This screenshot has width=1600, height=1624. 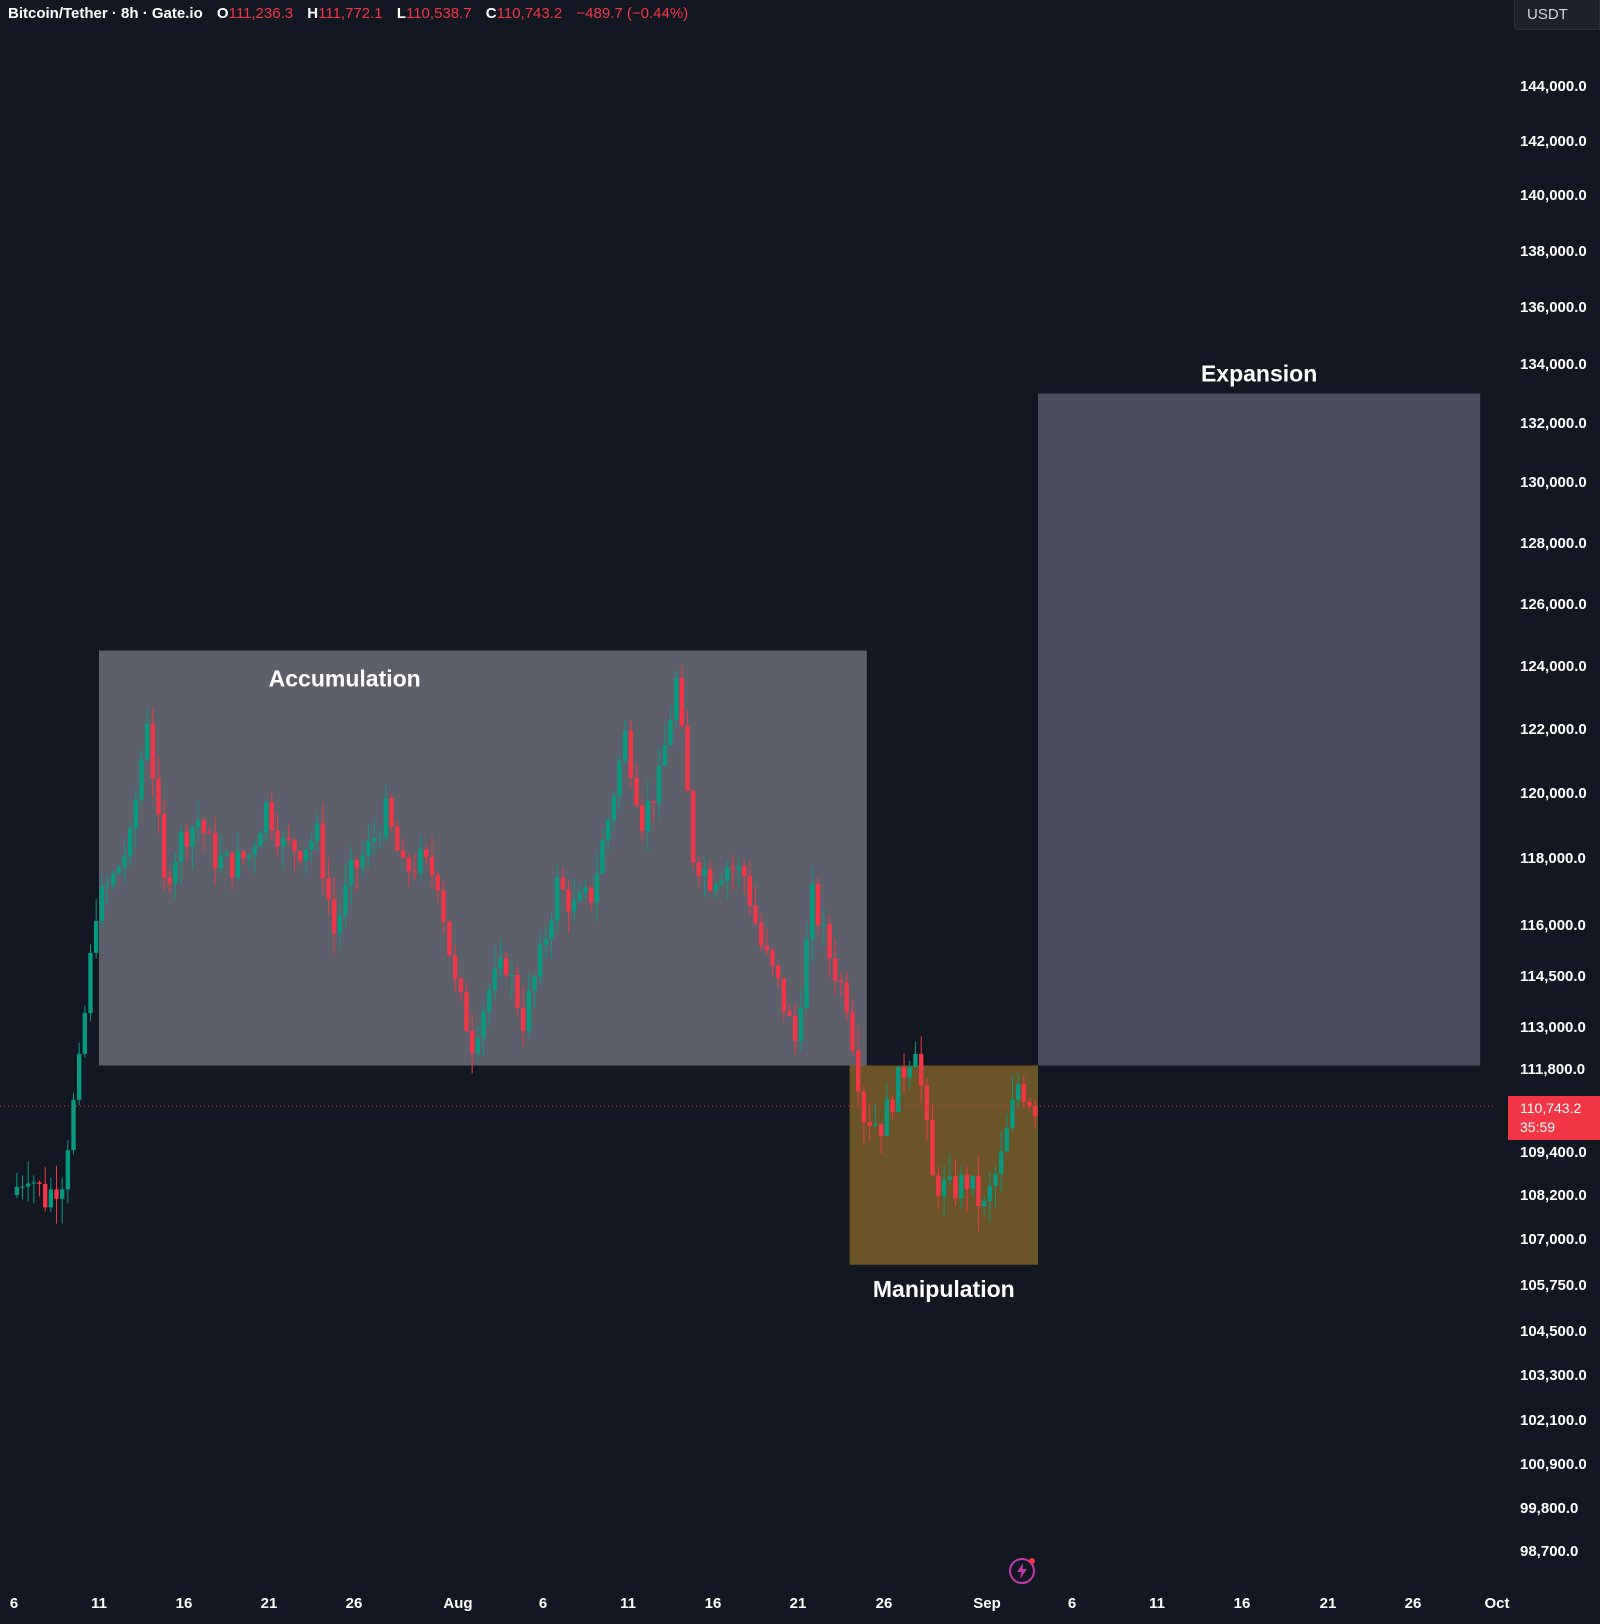 What do you see at coordinates (1553, 307) in the screenshot?
I see `y-tick-label: 136,000.0` at bounding box center [1553, 307].